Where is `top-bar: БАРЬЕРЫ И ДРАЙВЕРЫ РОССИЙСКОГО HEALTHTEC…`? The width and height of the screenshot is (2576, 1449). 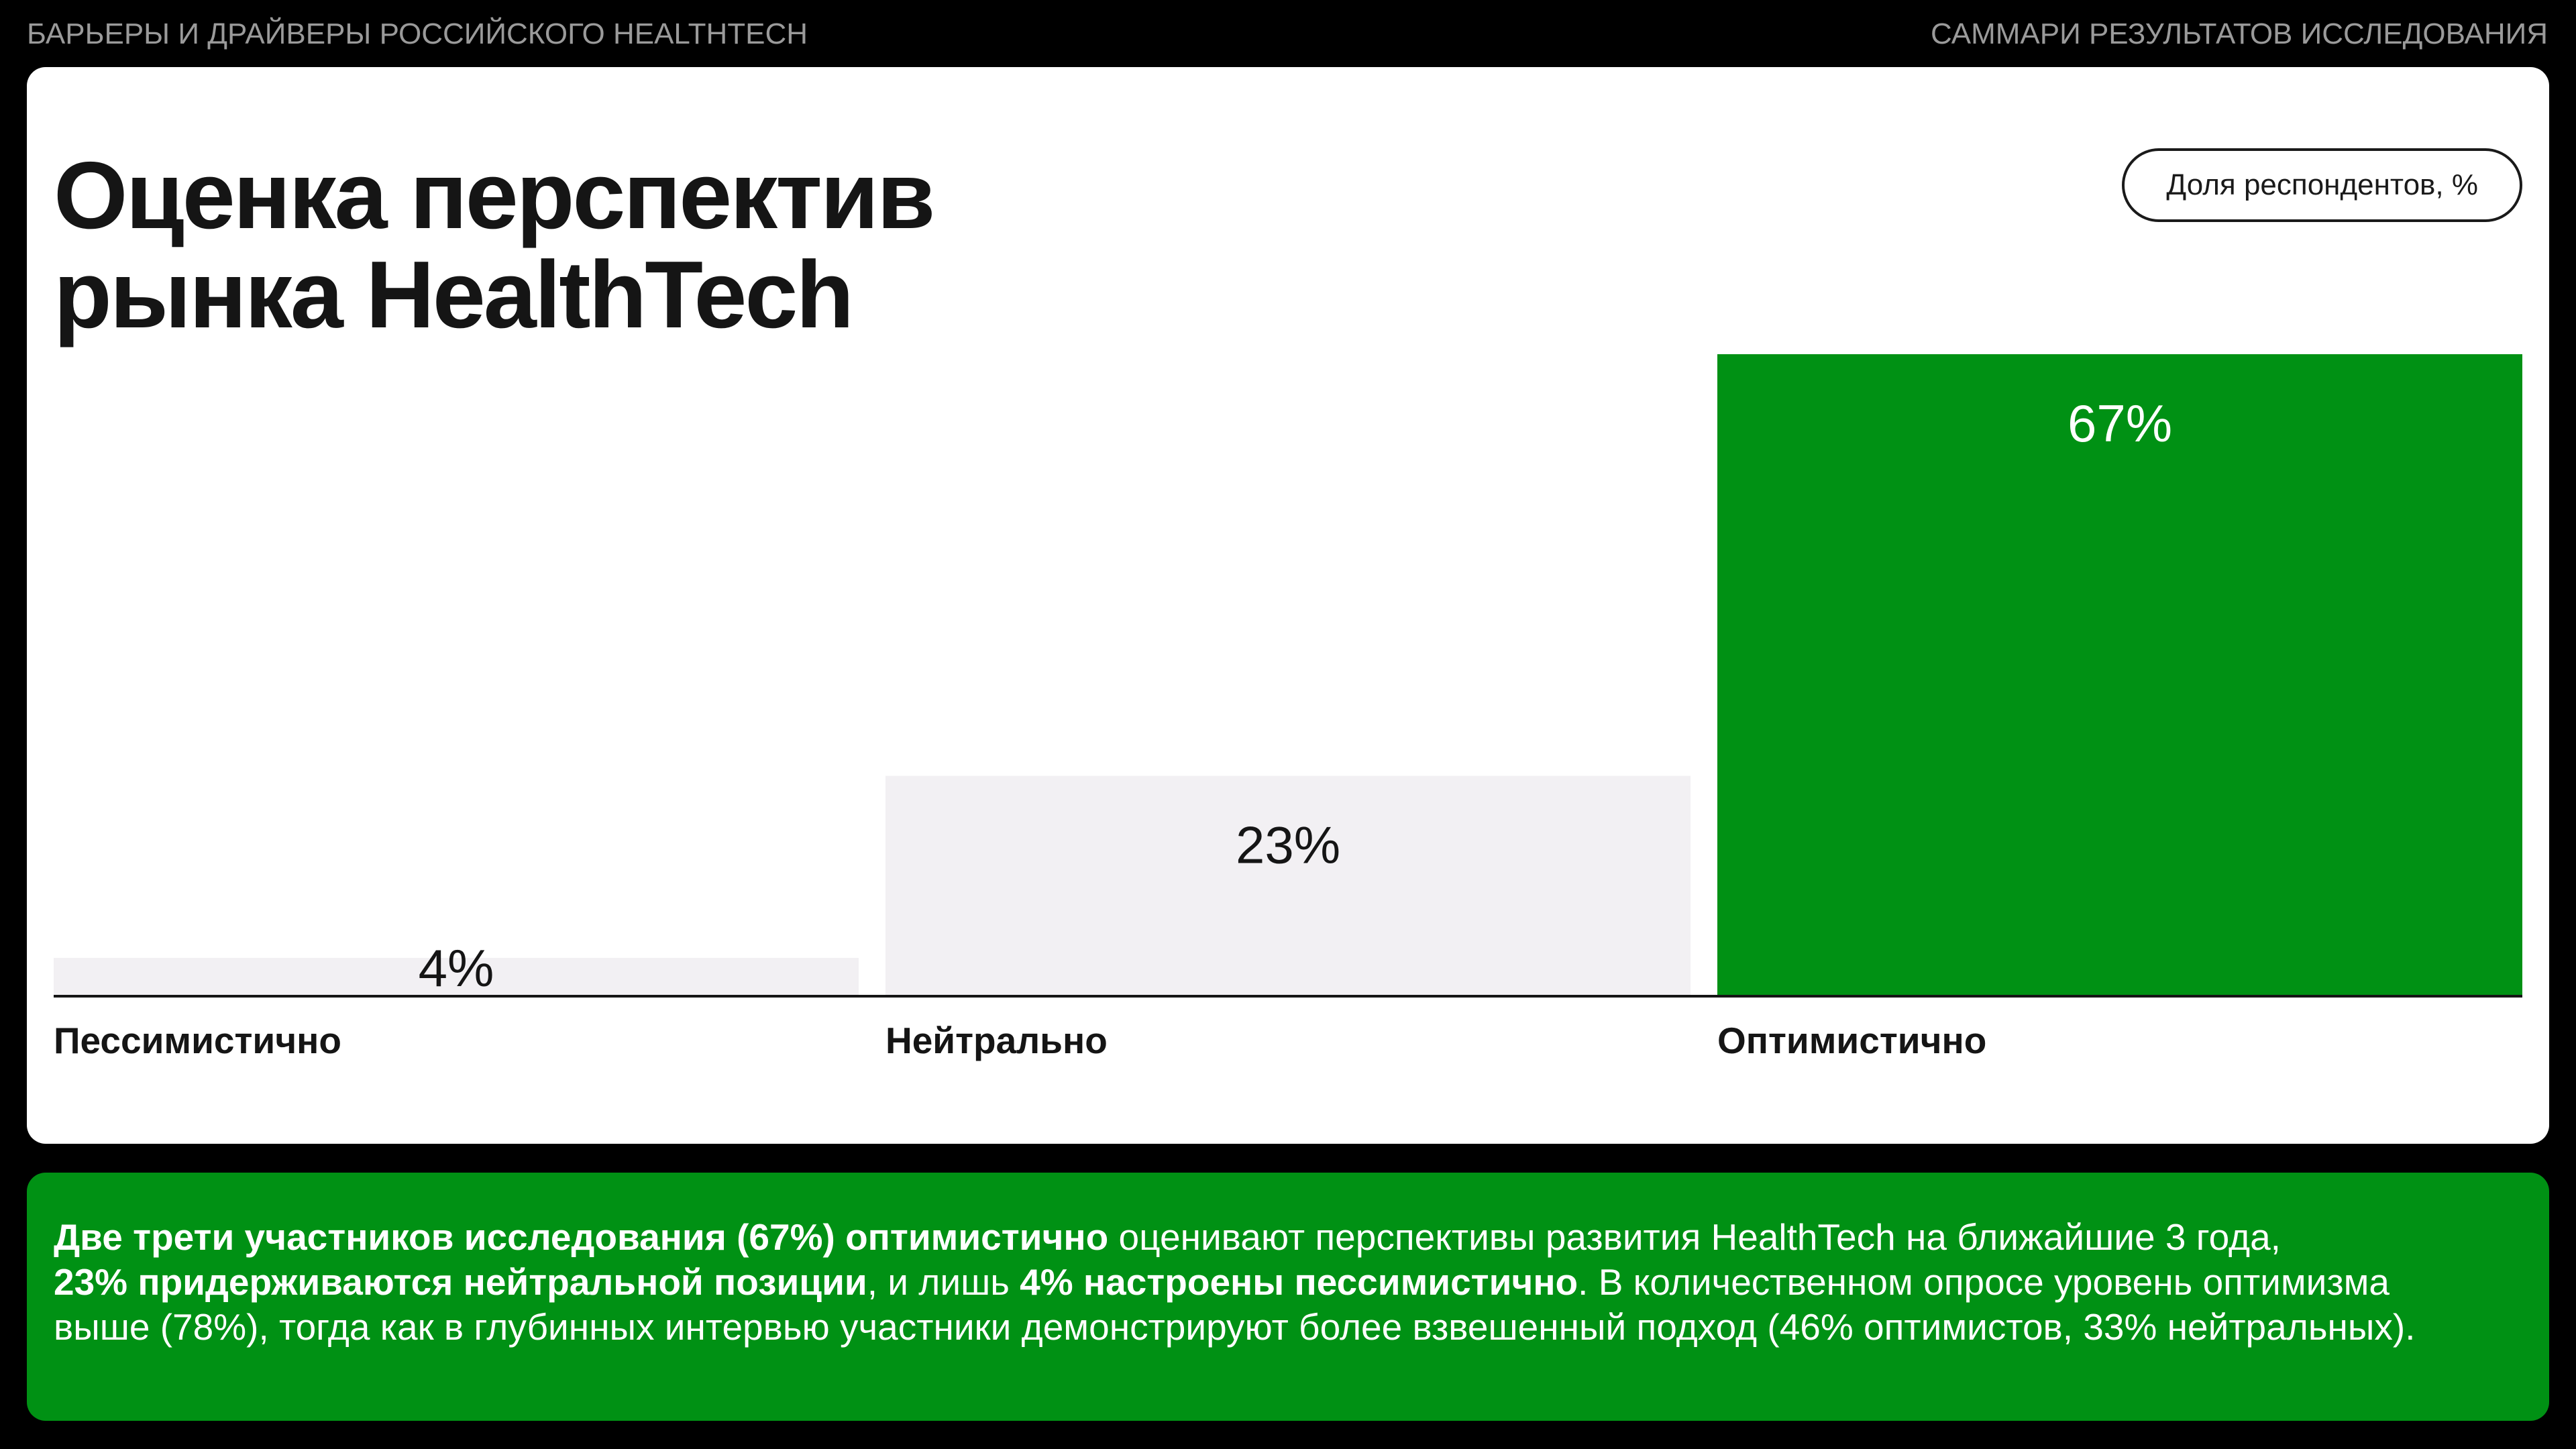 top-bar: БАРЬЕРЫ И ДРАЙВЕРЫ РОССИЙСКОГО HEALTHTEC… is located at coordinates (1288, 33).